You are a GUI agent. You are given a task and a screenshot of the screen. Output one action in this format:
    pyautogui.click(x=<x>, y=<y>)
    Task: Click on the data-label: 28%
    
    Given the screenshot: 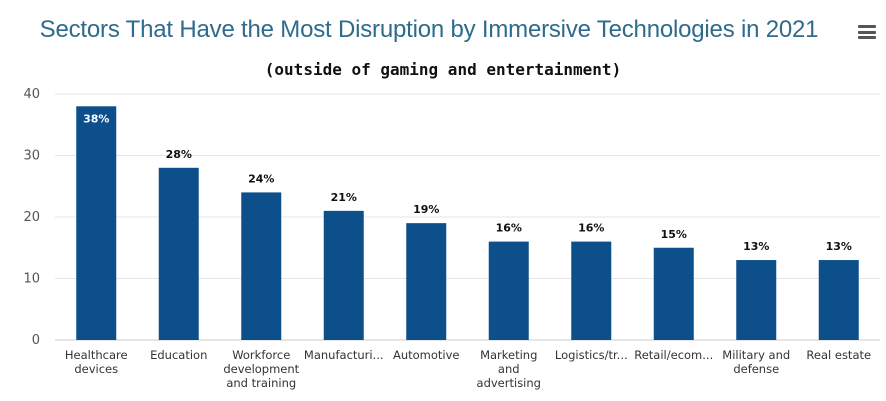 What is the action you would take?
    pyautogui.click(x=179, y=154)
    